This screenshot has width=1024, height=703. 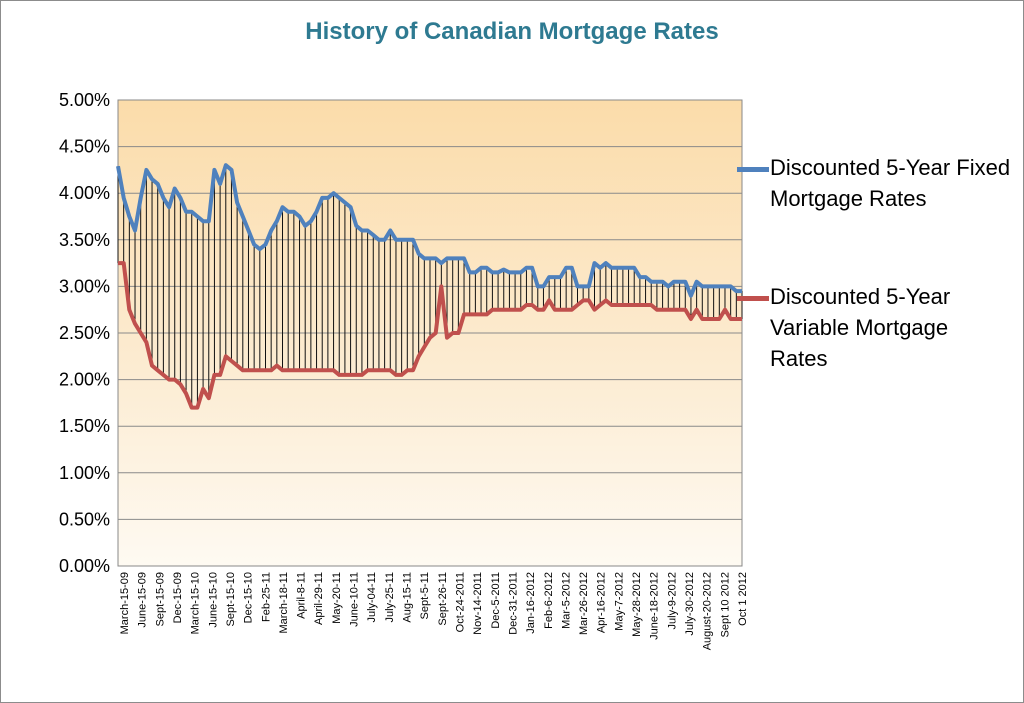 I want to click on x-tick-label: May-7-2012, so click(x=619, y=601).